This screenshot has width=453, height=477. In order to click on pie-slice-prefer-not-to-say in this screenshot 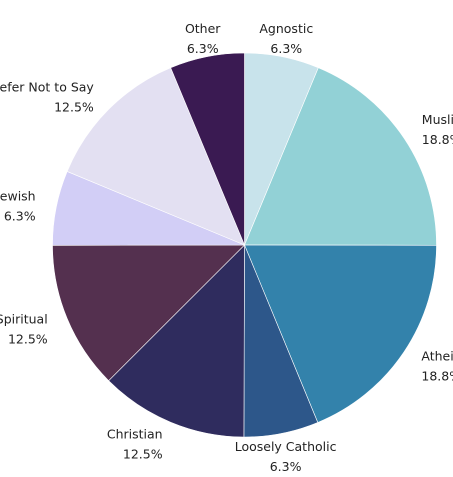, I will do `click(156, 156)`.